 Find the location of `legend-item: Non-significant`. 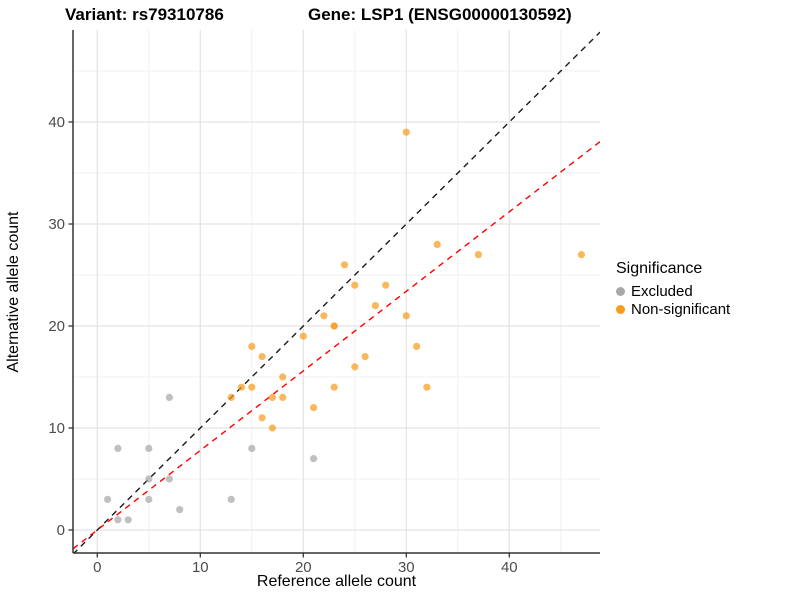

legend-item: Non-significant is located at coordinates (673, 309).